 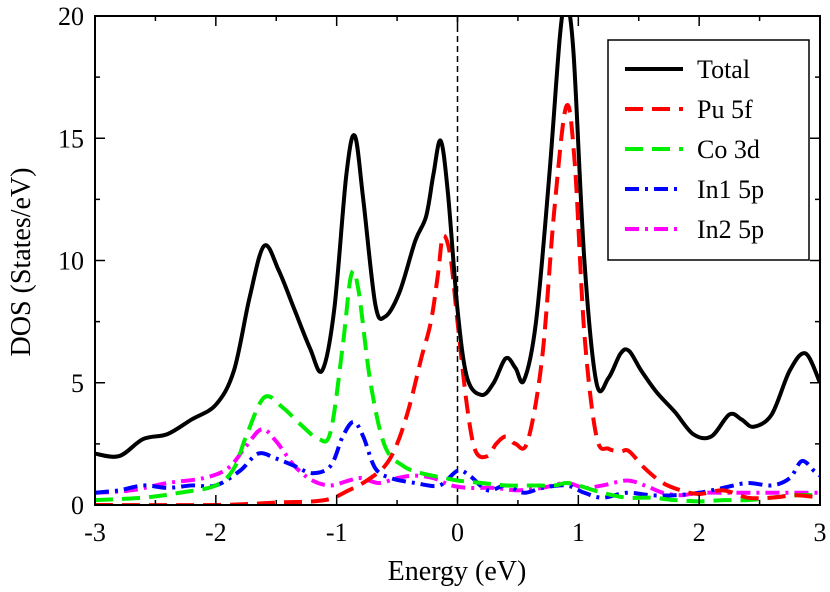 What do you see at coordinates (21, 262) in the screenshot?
I see `y-axis-title: DOS (States/eV)` at bounding box center [21, 262].